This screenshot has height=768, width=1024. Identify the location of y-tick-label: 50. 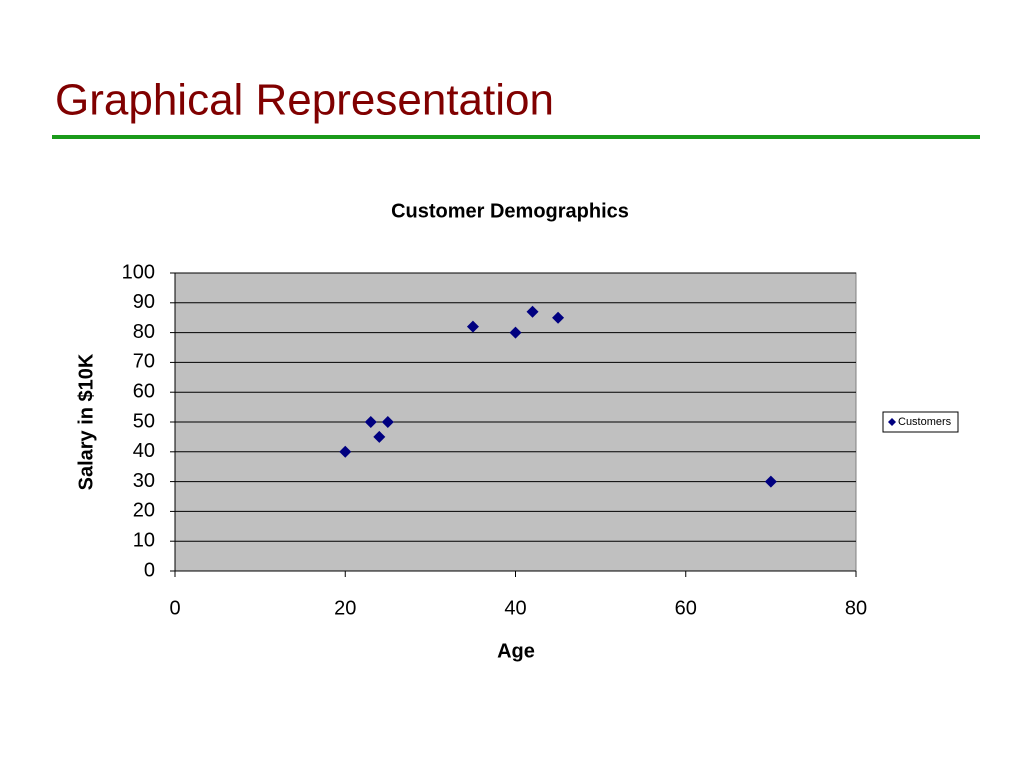
(144, 421).